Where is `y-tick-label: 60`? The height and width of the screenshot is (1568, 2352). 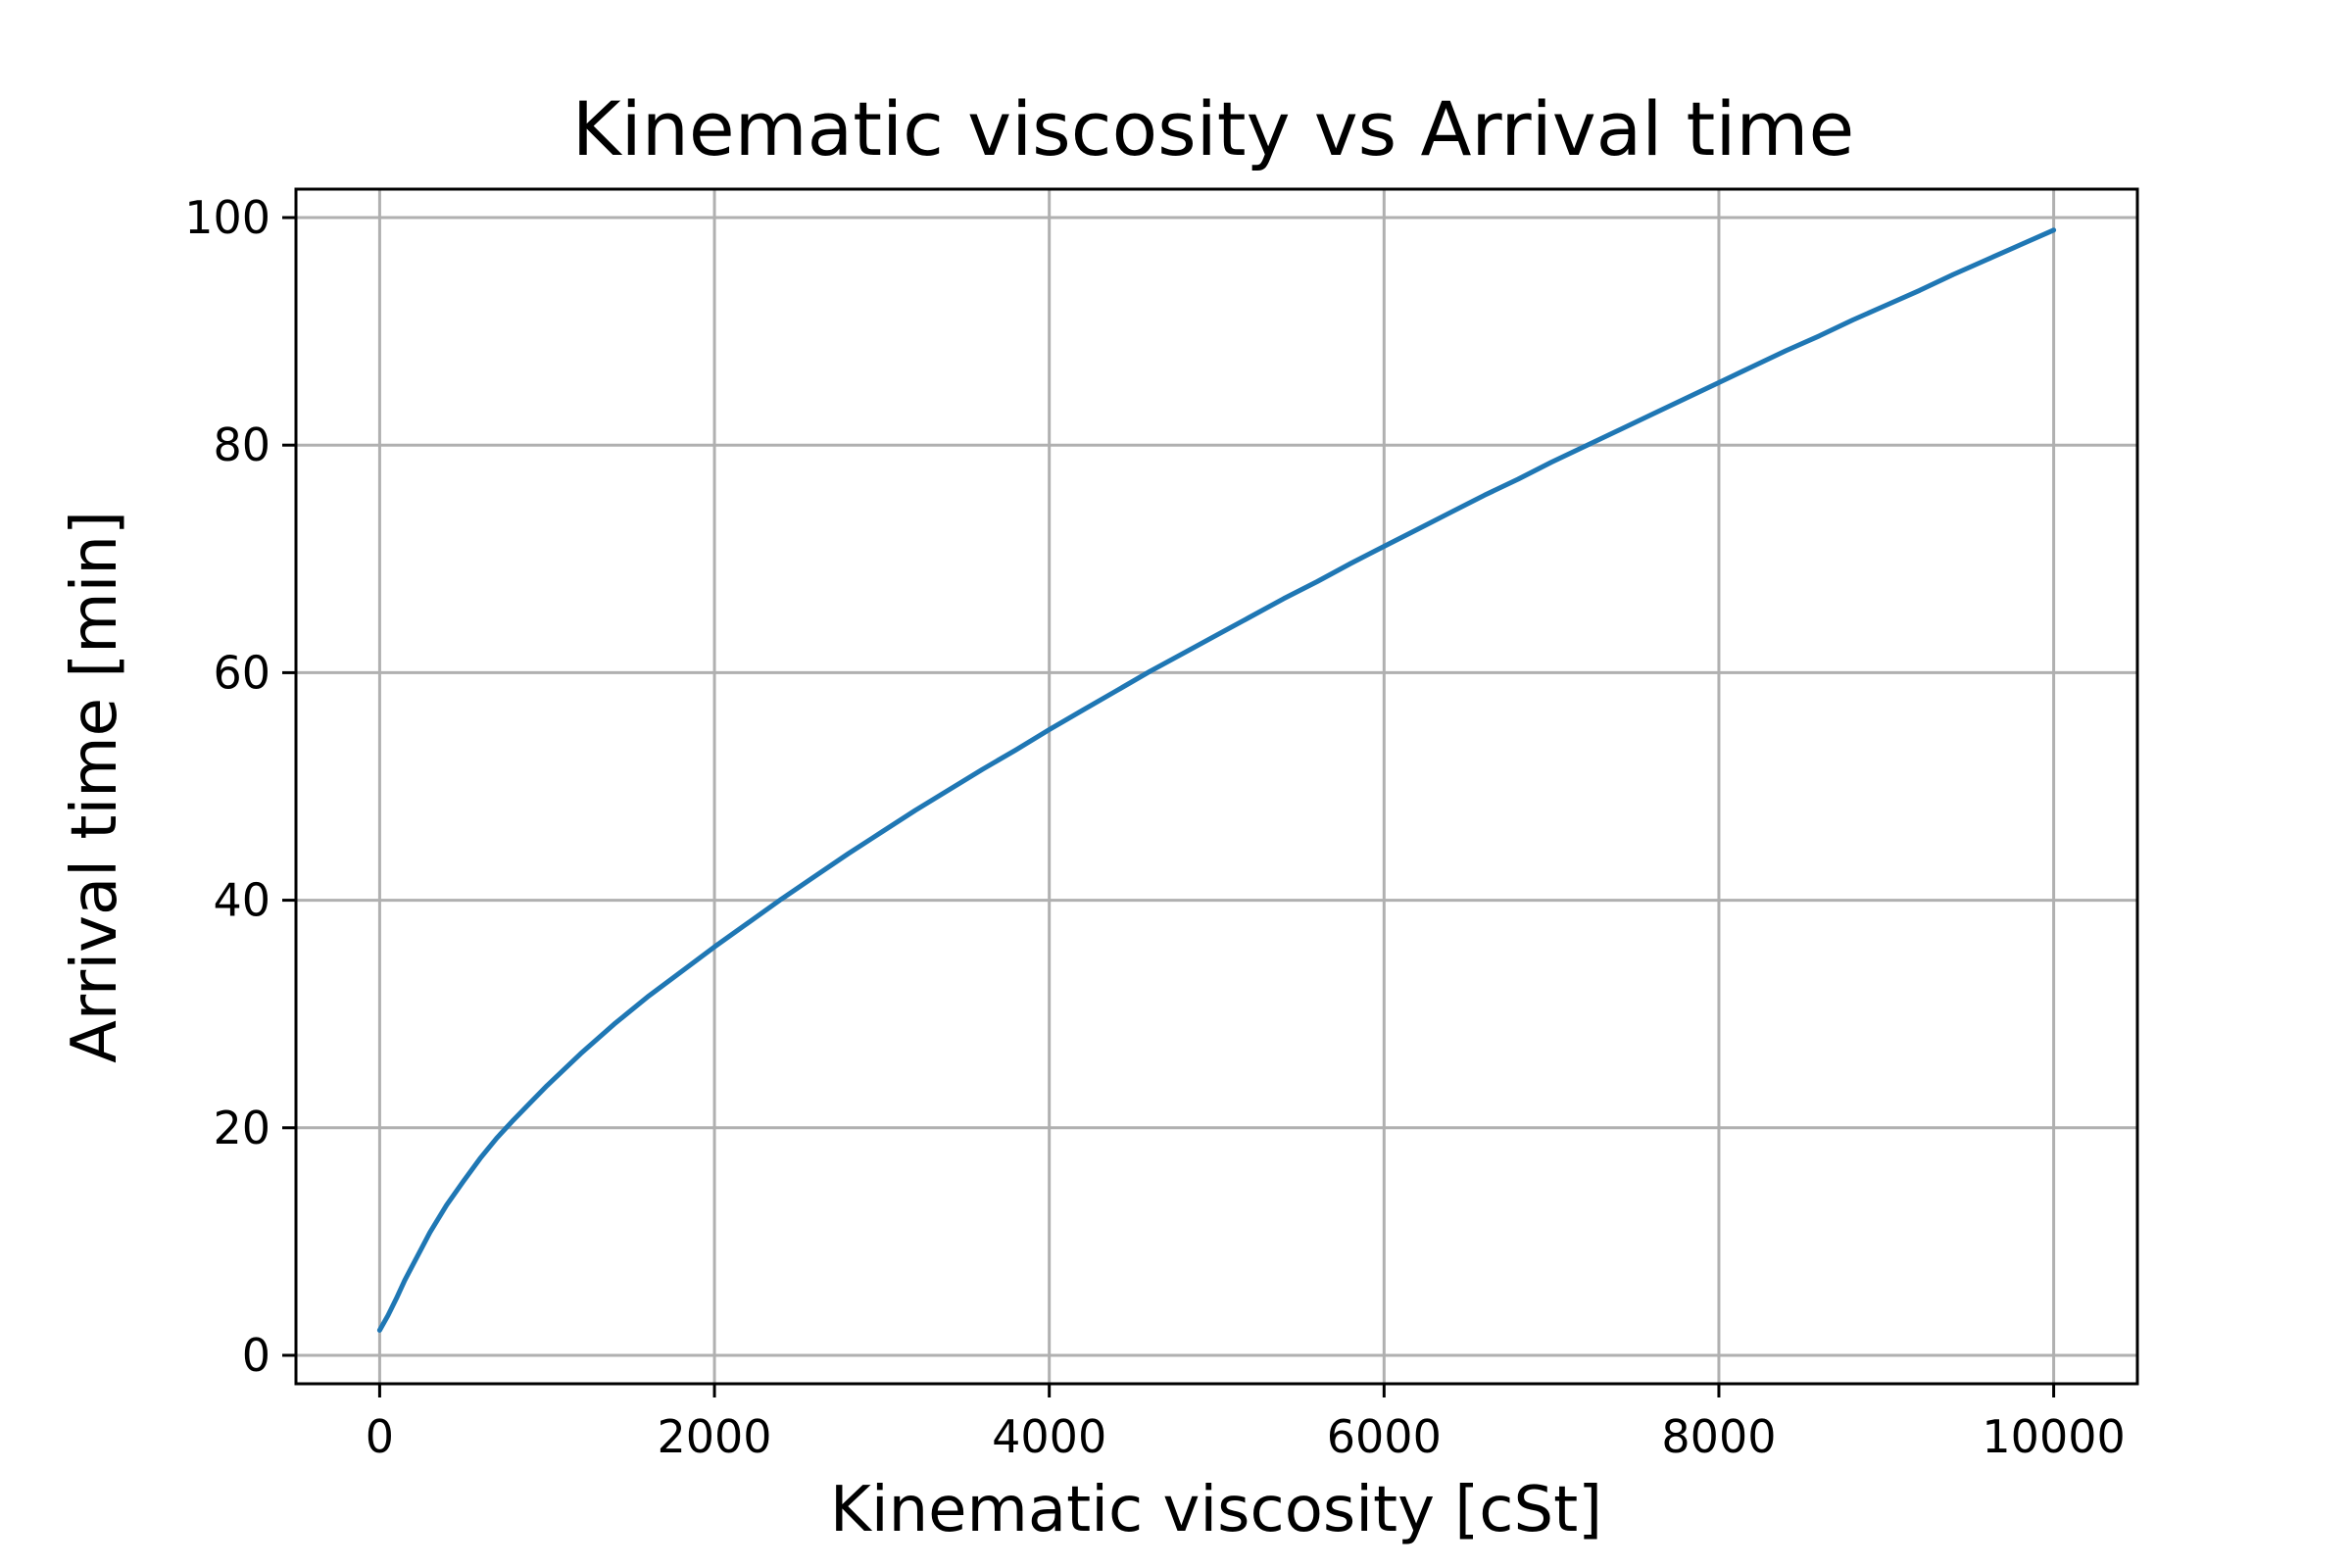 y-tick-label: 60 is located at coordinates (241, 672).